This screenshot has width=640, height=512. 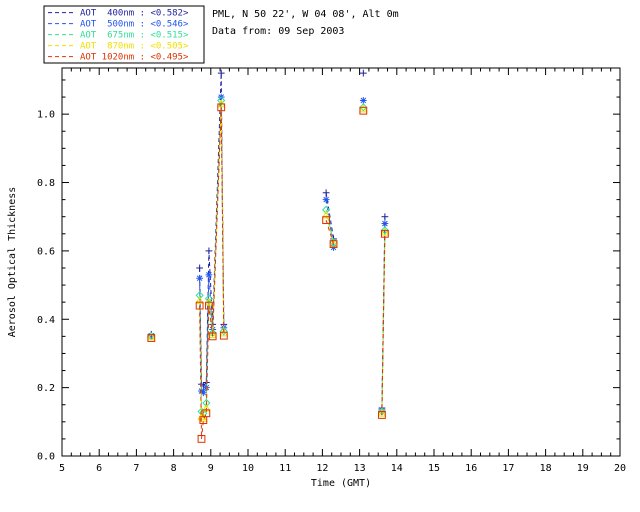 I want to click on x-tick-label: 13, so click(x=360, y=468).